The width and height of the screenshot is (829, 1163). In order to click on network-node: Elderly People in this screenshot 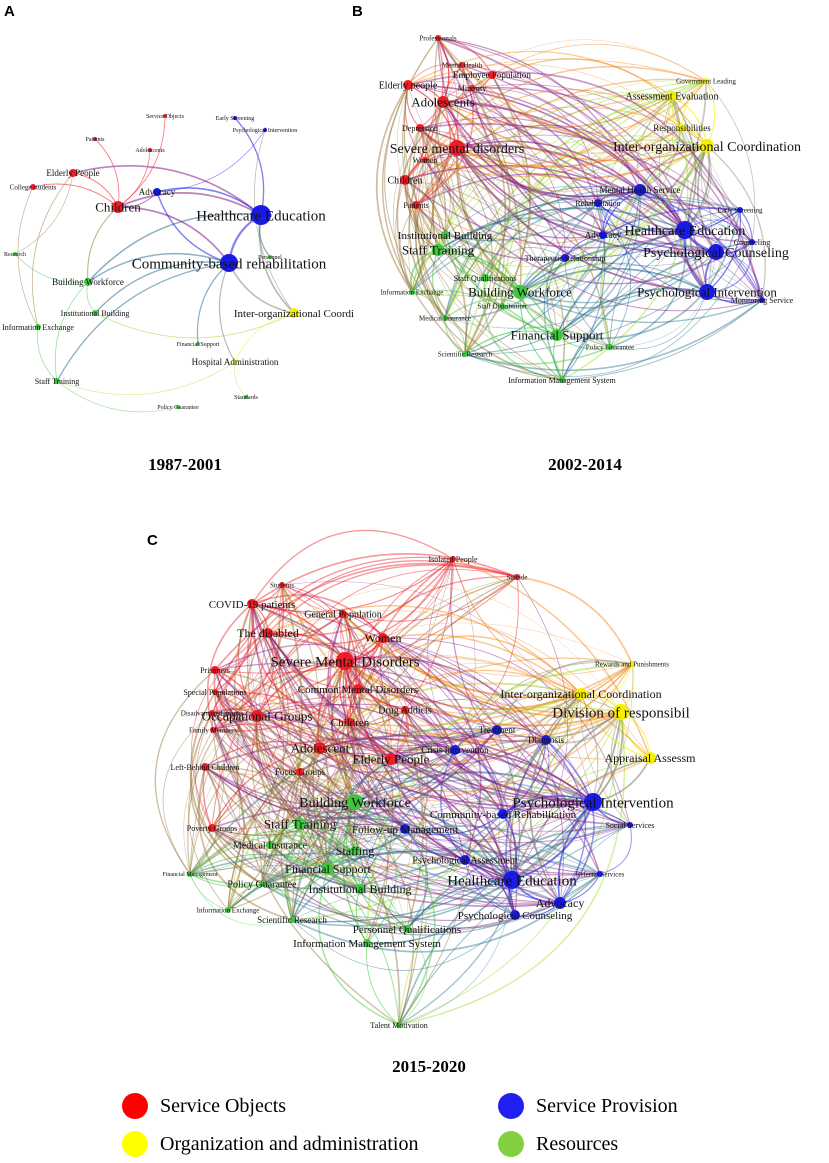, I will do `click(391, 759)`.